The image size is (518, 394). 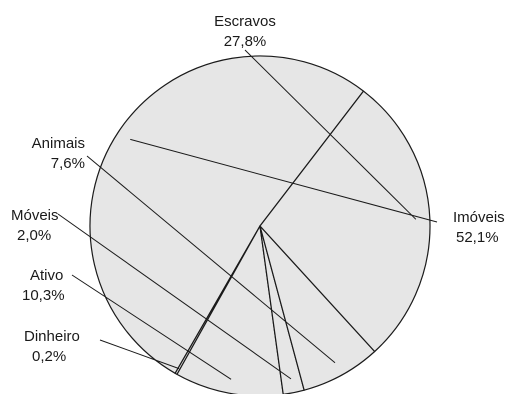 What do you see at coordinates (245, 41) in the screenshot?
I see `pct-escravos: 27,8%` at bounding box center [245, 41].